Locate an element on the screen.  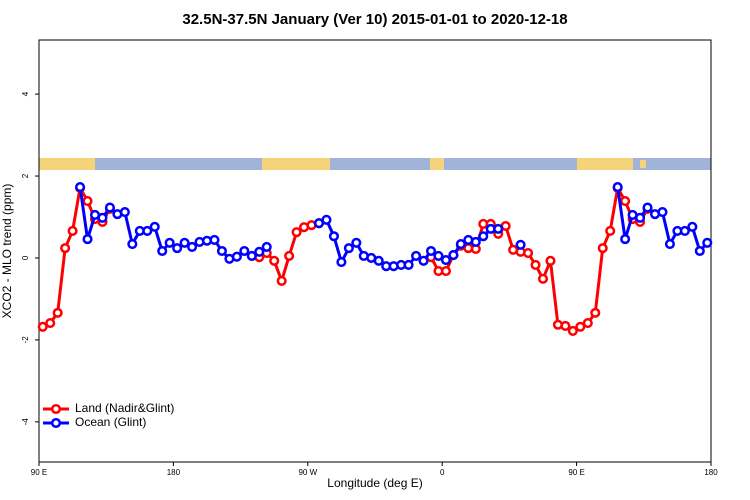
land-ocean-band is located at coordinates (375, 164).